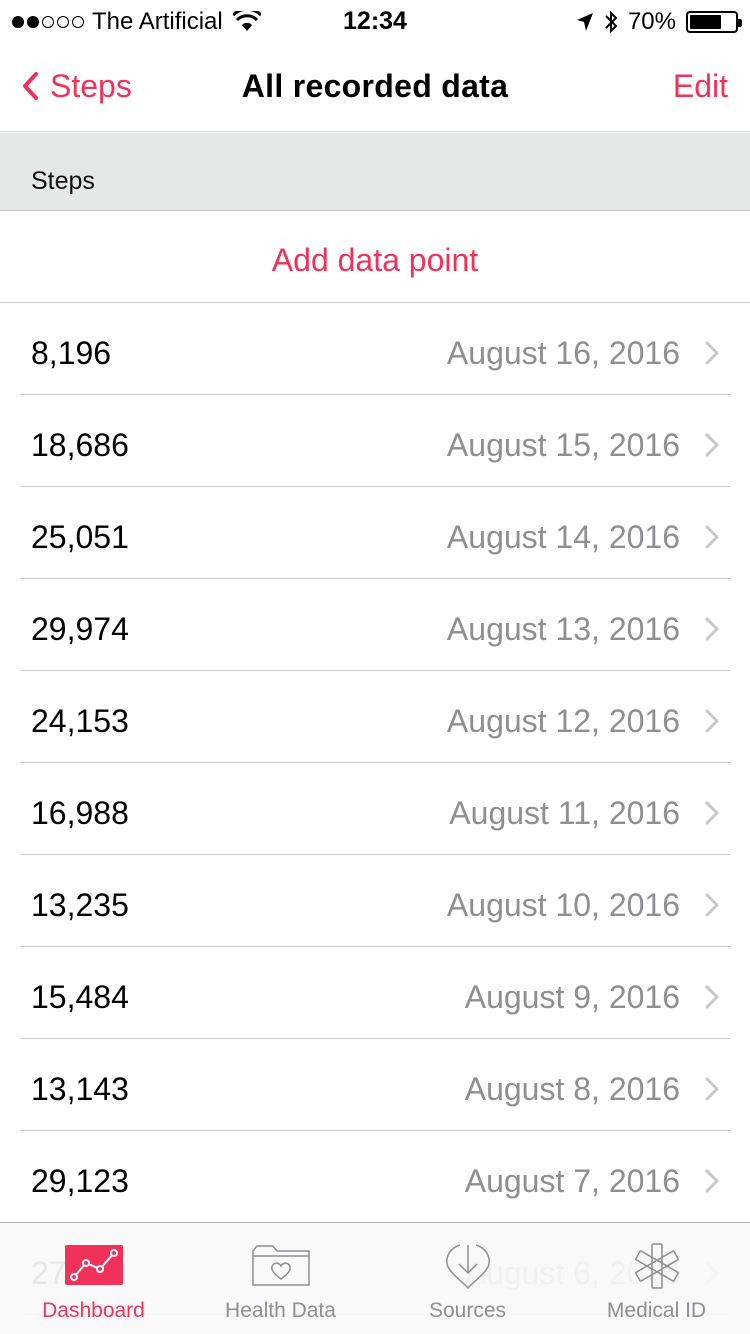  Describe the element at coordinates (280, 1265) in the screenshot. I see `health-data-icon` at that location.